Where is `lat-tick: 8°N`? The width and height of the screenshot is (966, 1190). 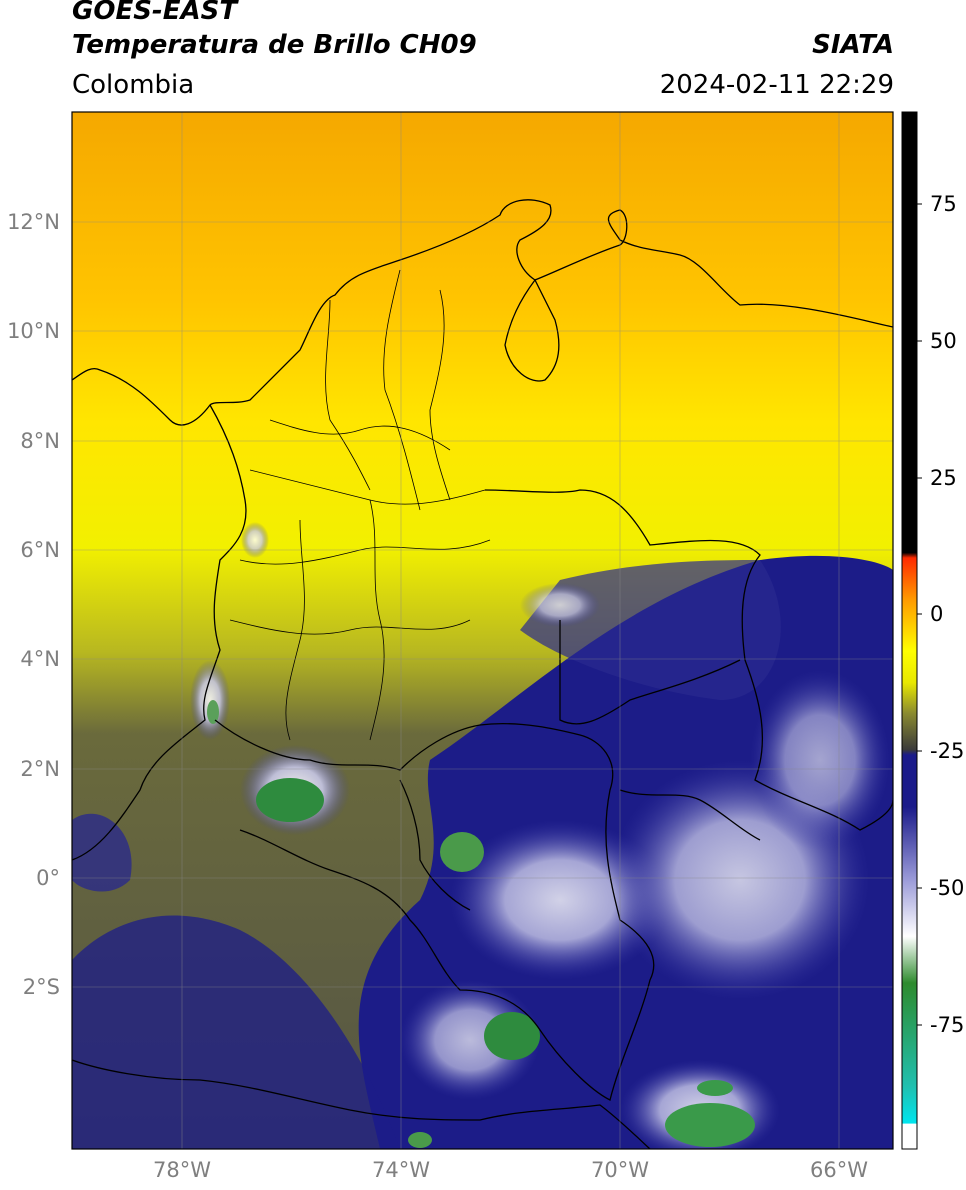
lat-tick: 8°N is located at coordinates (40, 441).